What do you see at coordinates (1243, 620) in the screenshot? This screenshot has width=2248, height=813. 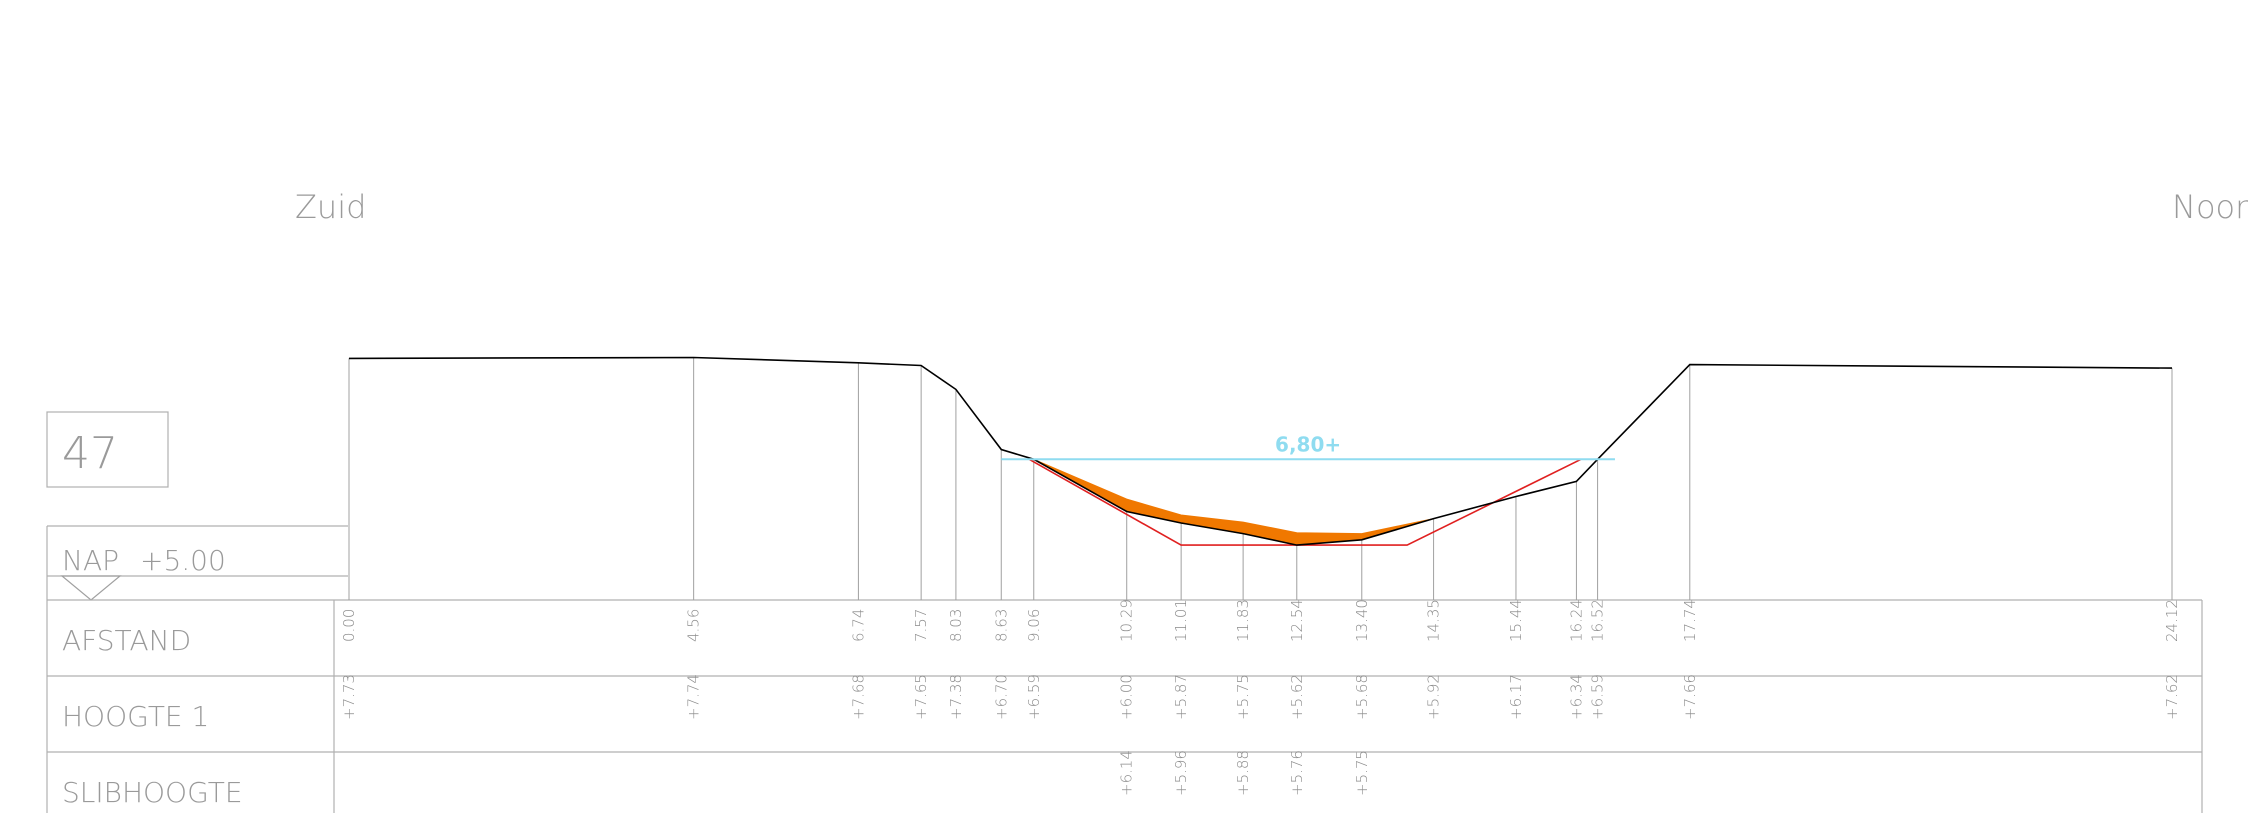 I see `distance-value-9: 11.83` at bounding box center [1243, 620].